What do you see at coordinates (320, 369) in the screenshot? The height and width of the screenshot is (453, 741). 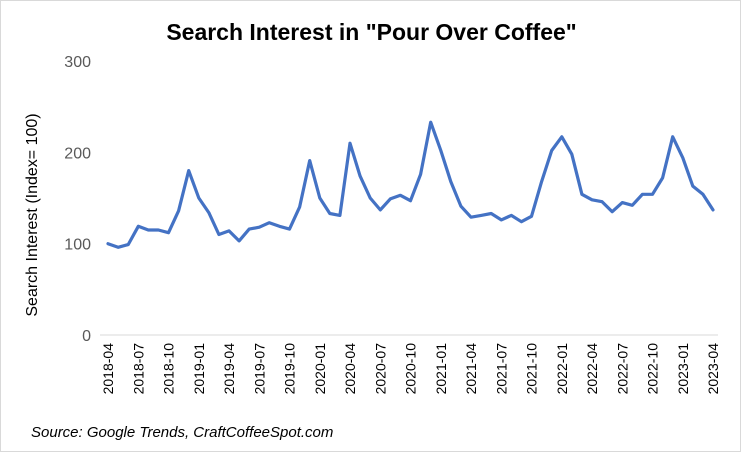 I see `x-tick-label: 2020-01` at bounding box center [320, 369].